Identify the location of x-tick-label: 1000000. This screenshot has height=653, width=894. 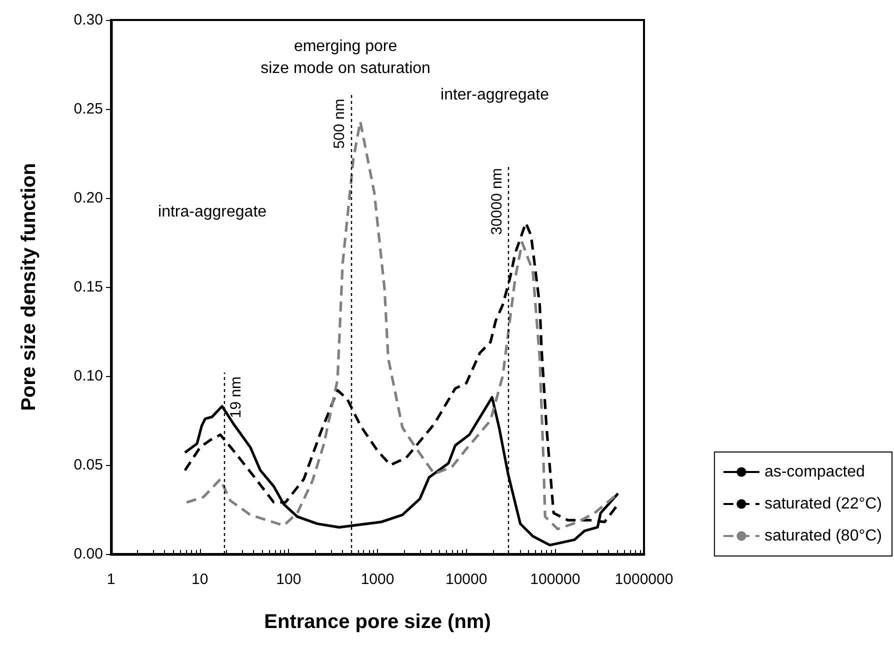
(644, 579).